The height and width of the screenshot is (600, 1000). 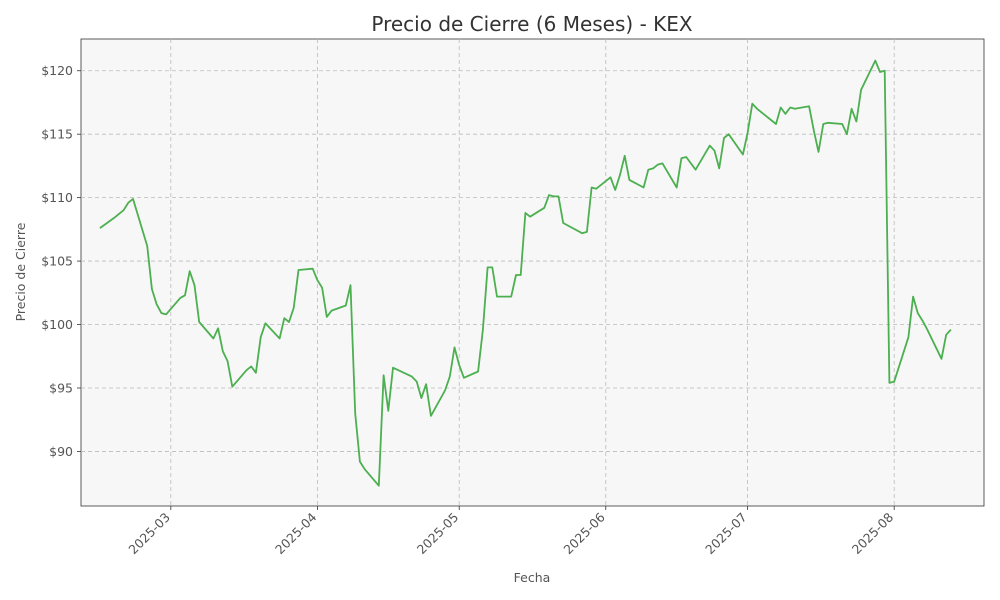 I want to click on y-axis-label: Precio de Cierre, so click(x=20, y=271).